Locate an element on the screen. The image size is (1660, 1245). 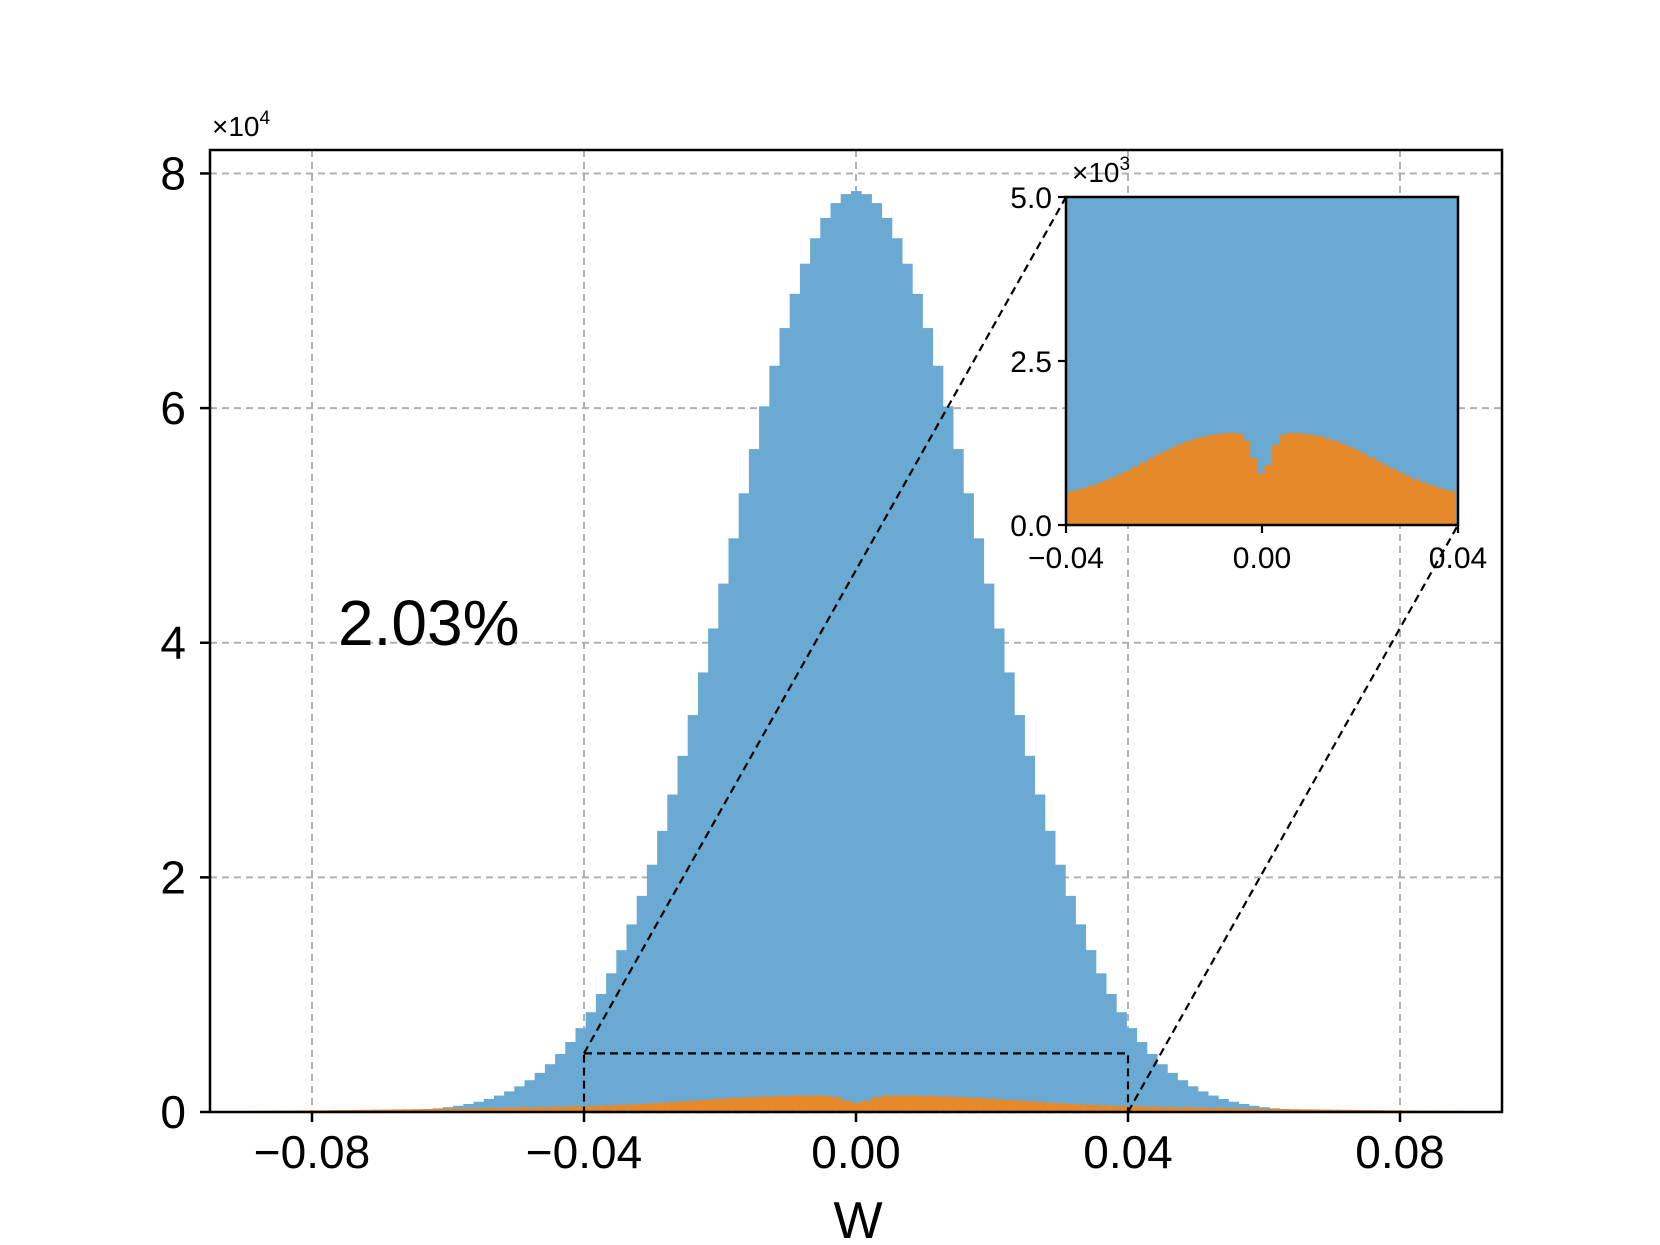
inset-plot: −0.04 0.00 0.04 0.0 2.5 5.0 ×103 is located at coordinates (1248, 364).